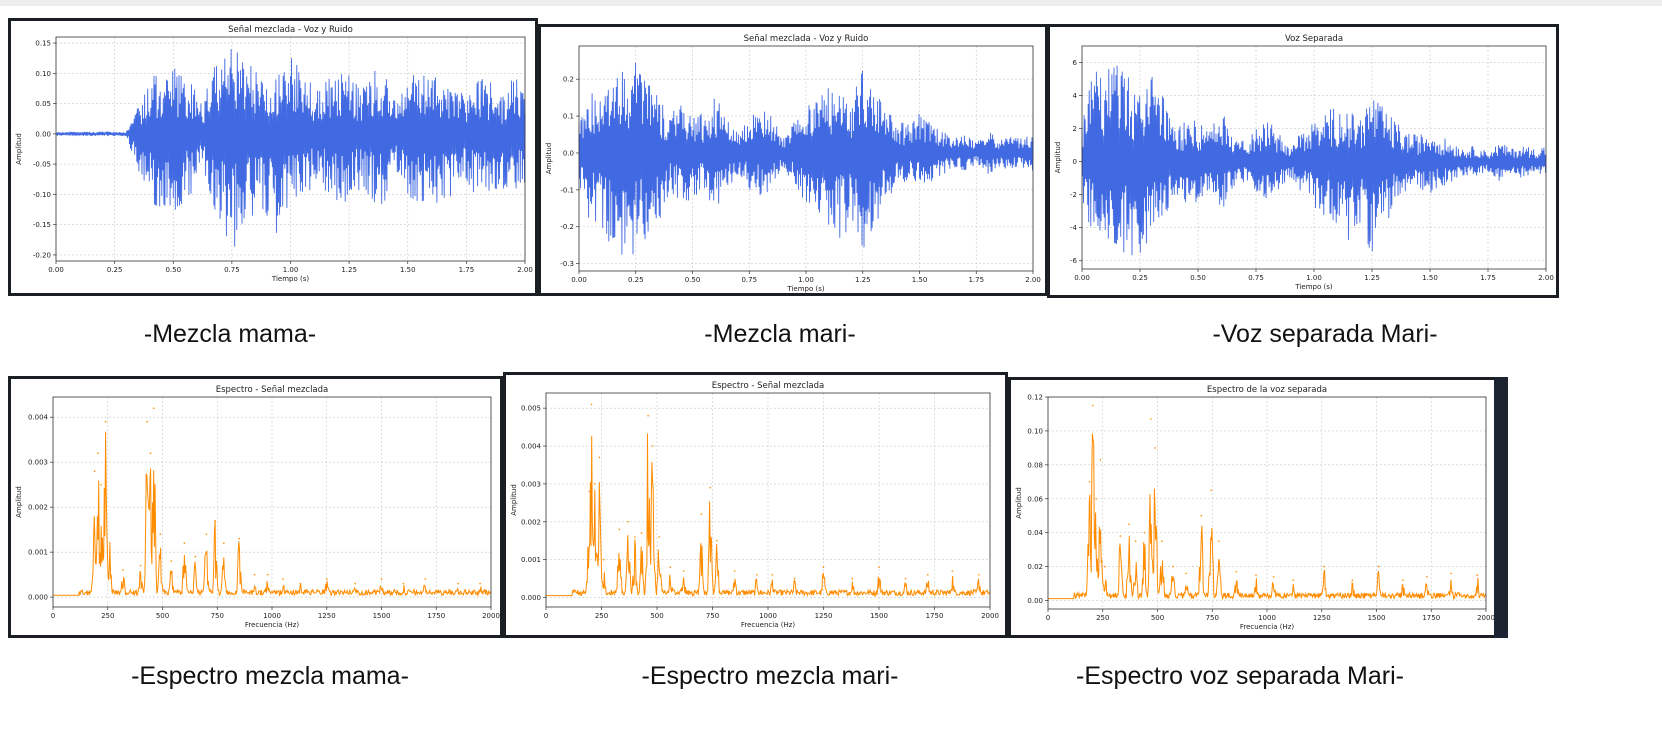  I want to click on y-tick-label: 0.12, so click(1035, 398).